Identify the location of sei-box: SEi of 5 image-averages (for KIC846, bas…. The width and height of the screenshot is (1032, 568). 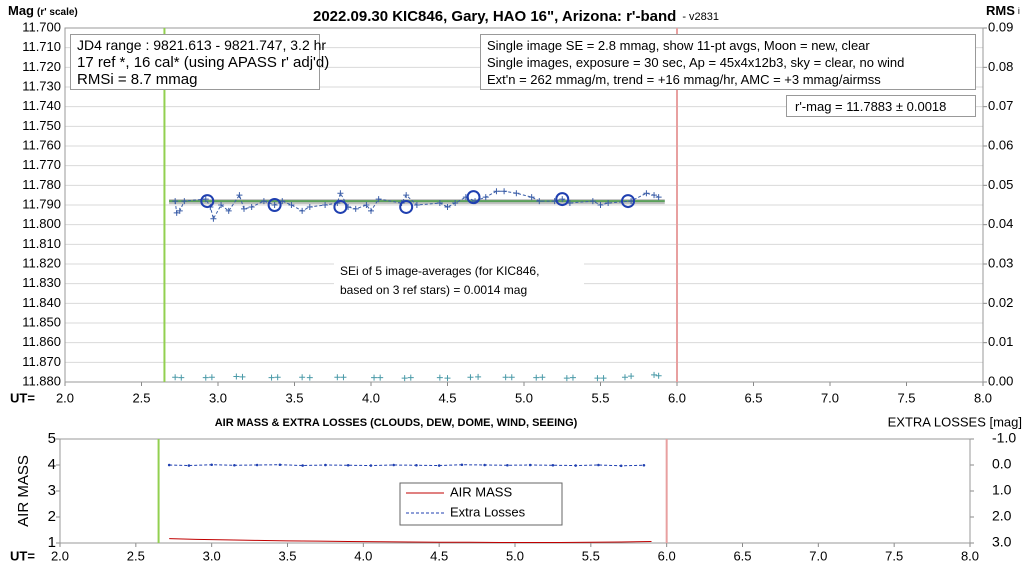
(459, 281).